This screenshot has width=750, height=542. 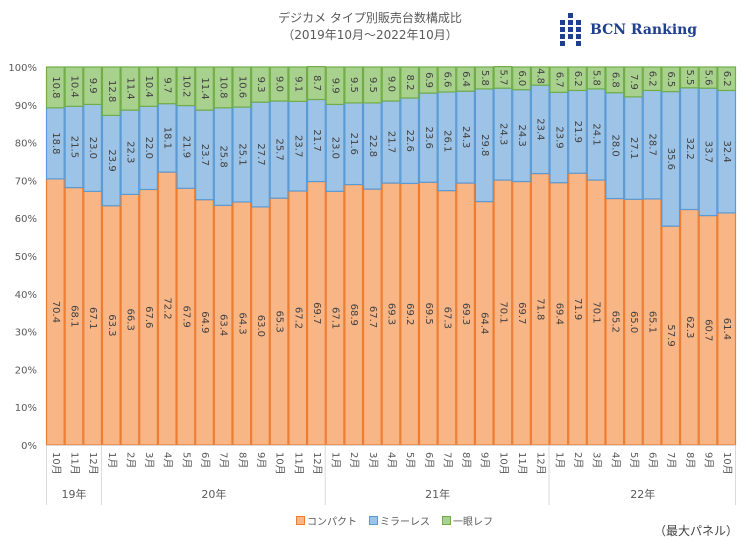 I want to click on data-label-compact: 66.3, so click(x=129, y=320).